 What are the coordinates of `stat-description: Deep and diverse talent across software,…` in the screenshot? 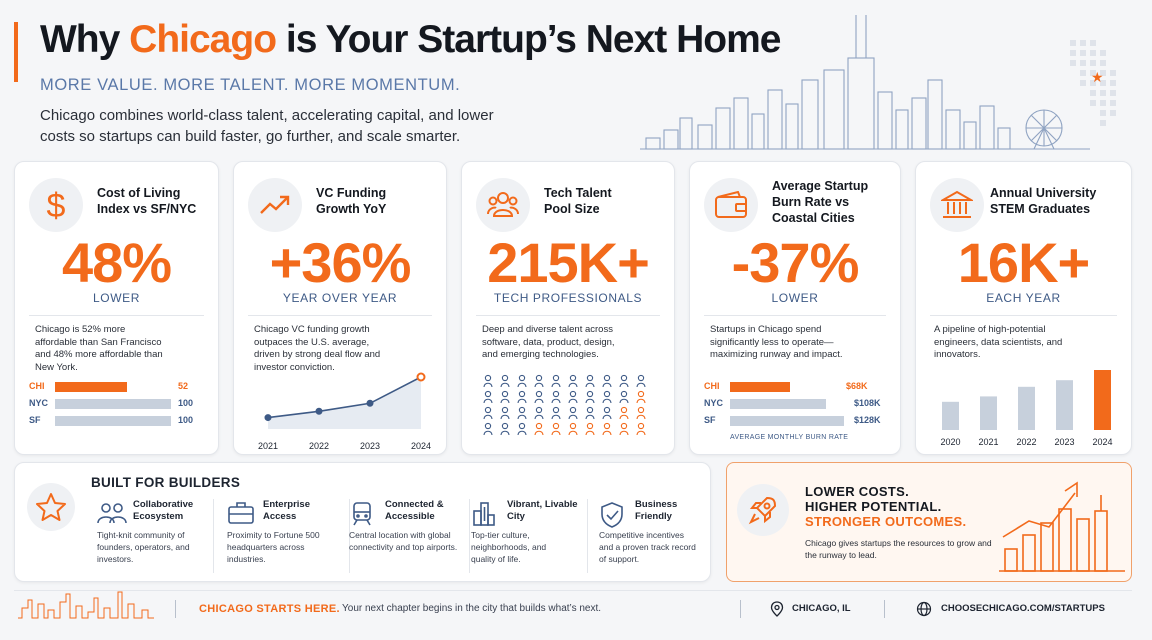 It's located at (548, 342).